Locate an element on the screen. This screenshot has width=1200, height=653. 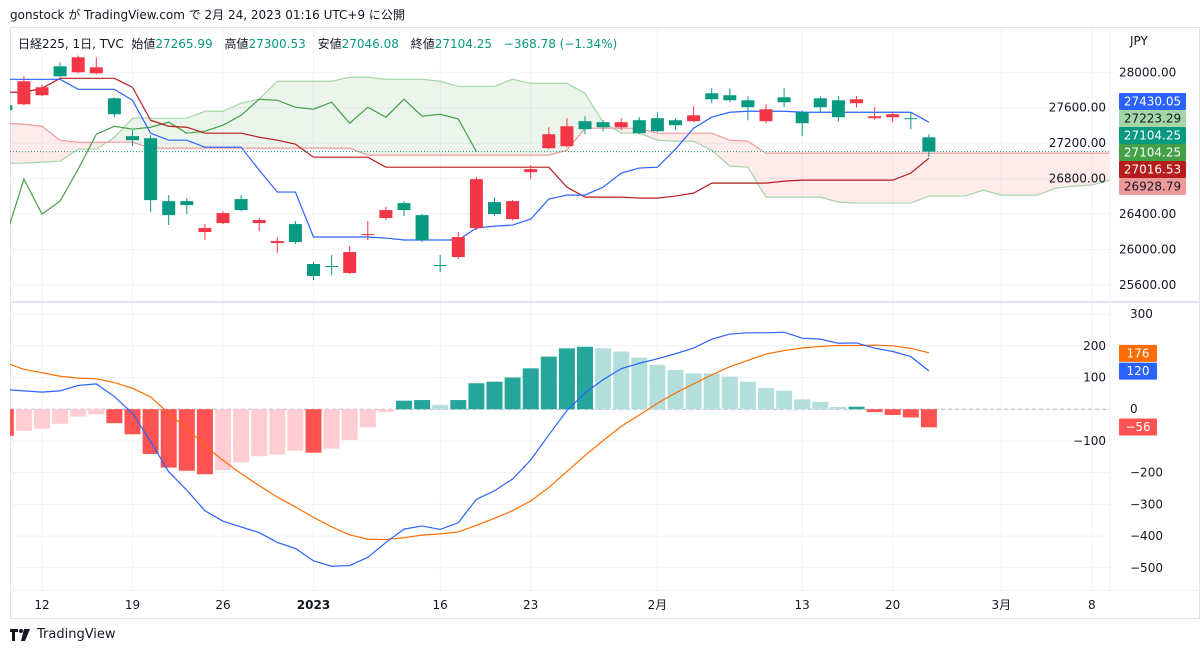
symbol-name: 日経225, 1日, TVC is located at coordinates (71, 44).